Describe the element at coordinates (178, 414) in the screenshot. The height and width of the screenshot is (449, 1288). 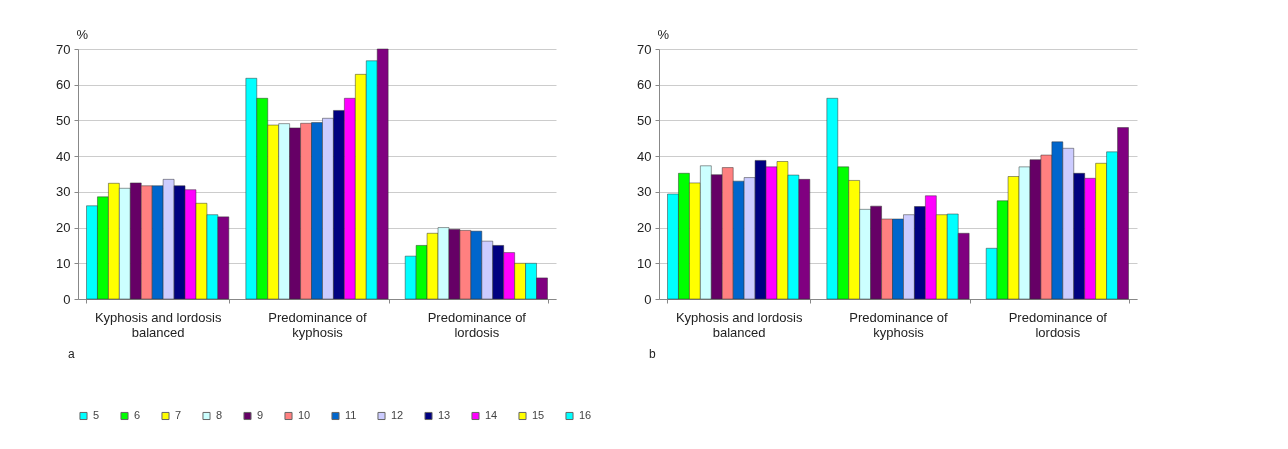
I see `legend-label: 7` at that location.